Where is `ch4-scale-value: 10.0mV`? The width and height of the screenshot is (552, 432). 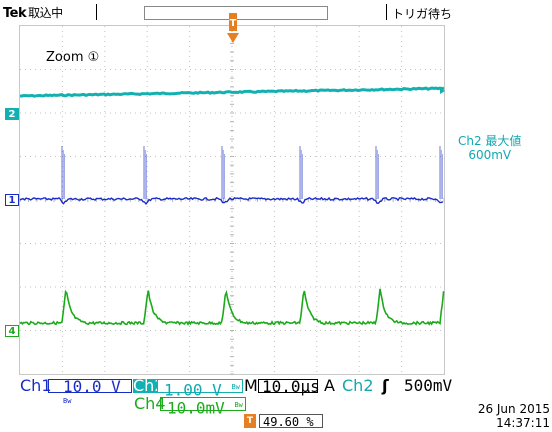 ch4-scale-value: 10.0mV is located at coordinates (196, 408).